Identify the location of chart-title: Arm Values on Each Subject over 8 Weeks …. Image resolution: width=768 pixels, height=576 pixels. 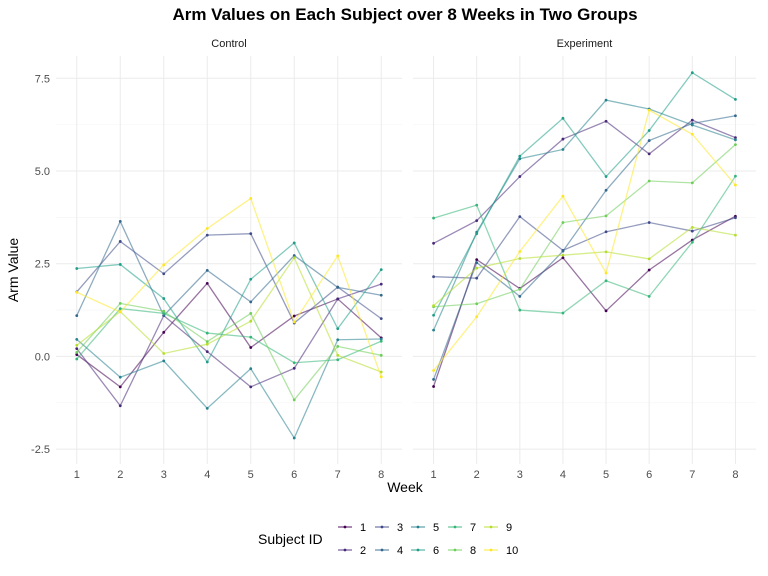
(404, 14).